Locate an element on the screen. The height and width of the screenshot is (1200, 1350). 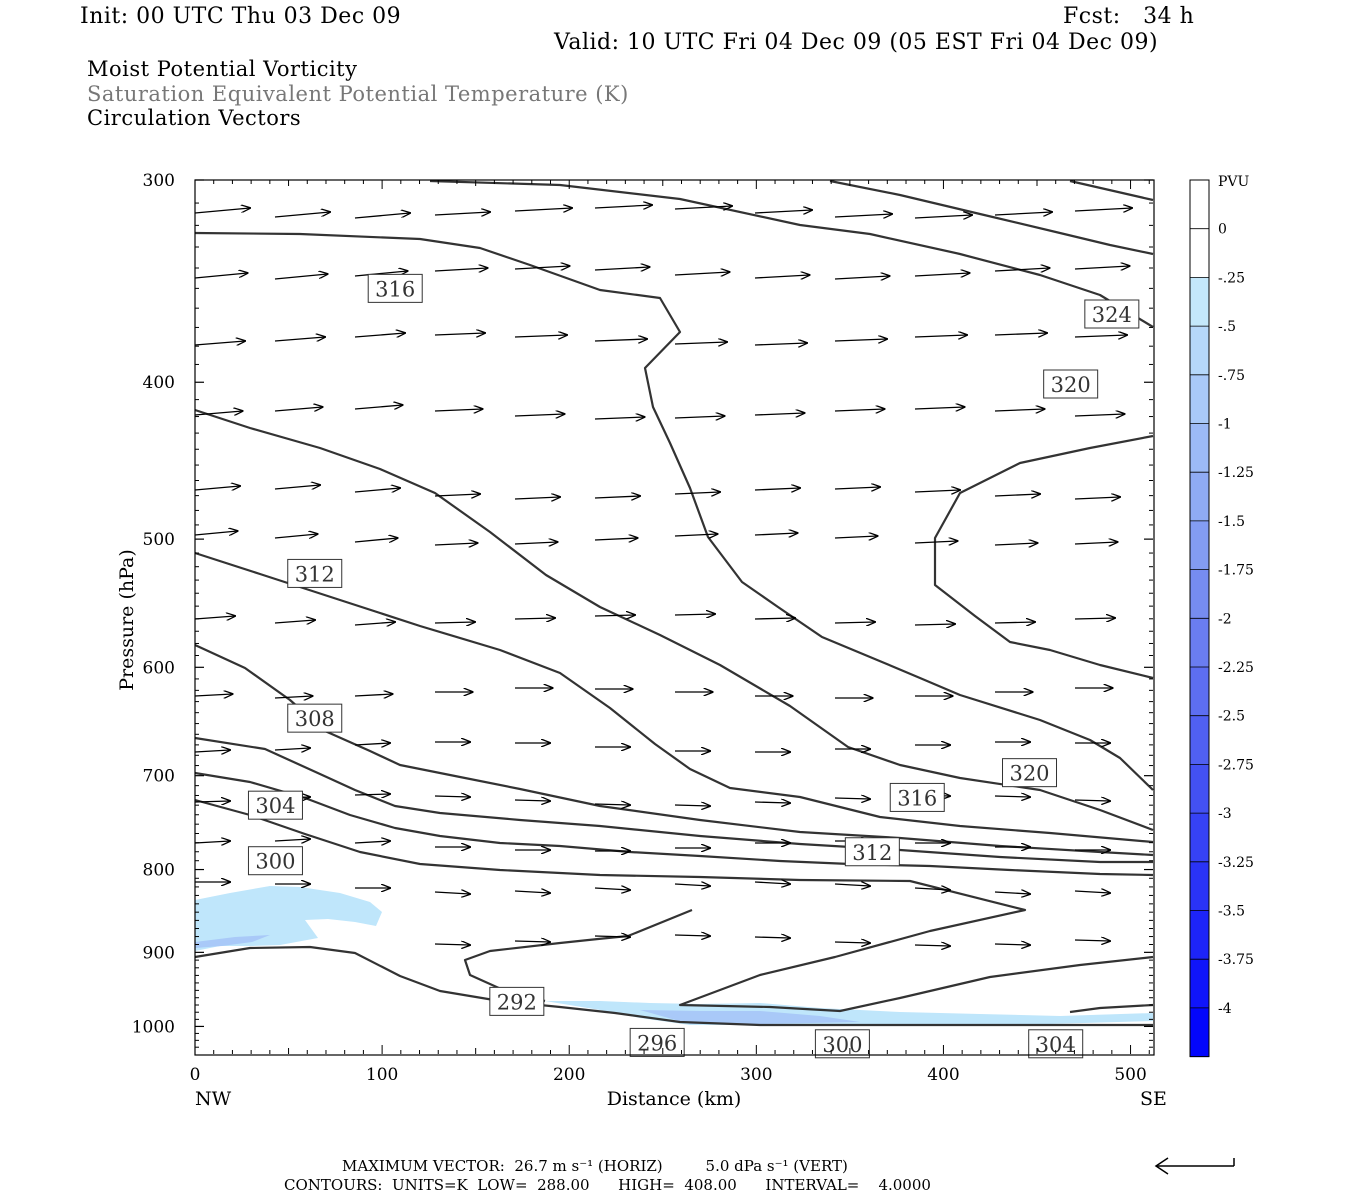
y-tick-label: 400 is located at coordinates (159, 383).